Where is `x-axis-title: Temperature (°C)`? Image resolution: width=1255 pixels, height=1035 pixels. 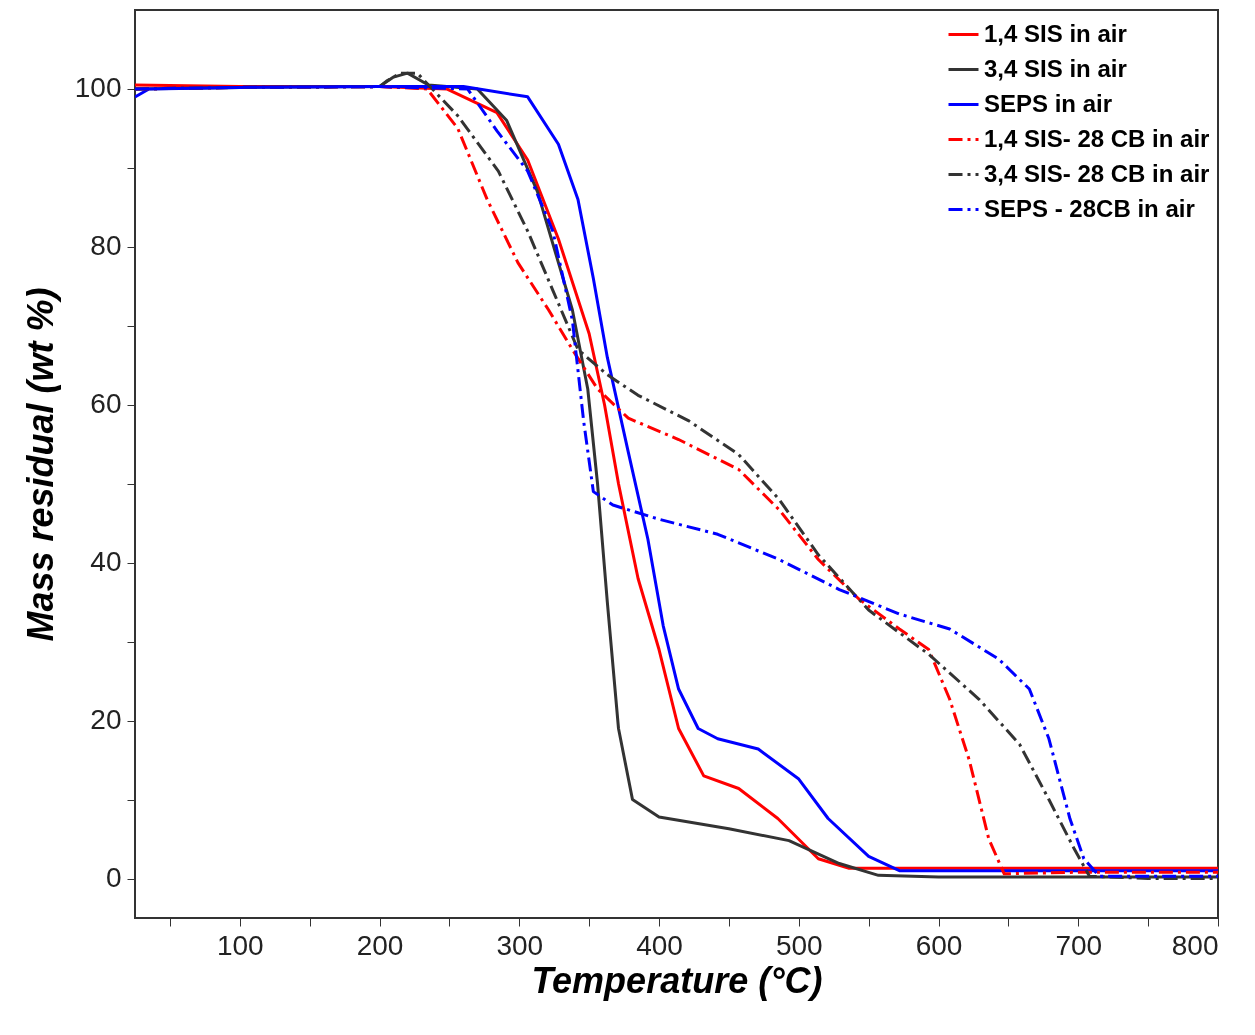
x-axis-title: Temperature (°C) is located at coordinates (677, 980).